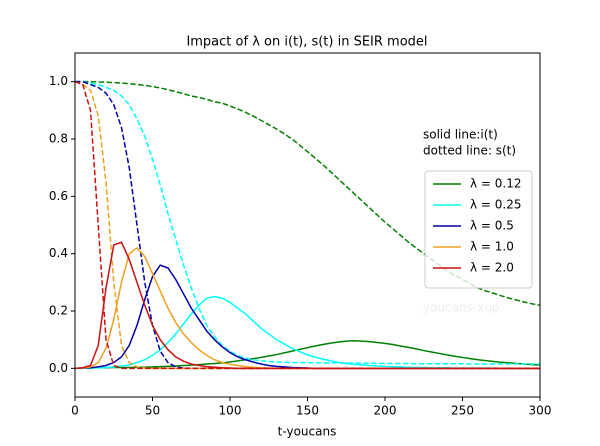 This screenshot has height=446, width=600. What do you see at coordinates (58, 139) in the screenshot?
I see `y-tick-label: 0.8` at bounding box center [58, 139].